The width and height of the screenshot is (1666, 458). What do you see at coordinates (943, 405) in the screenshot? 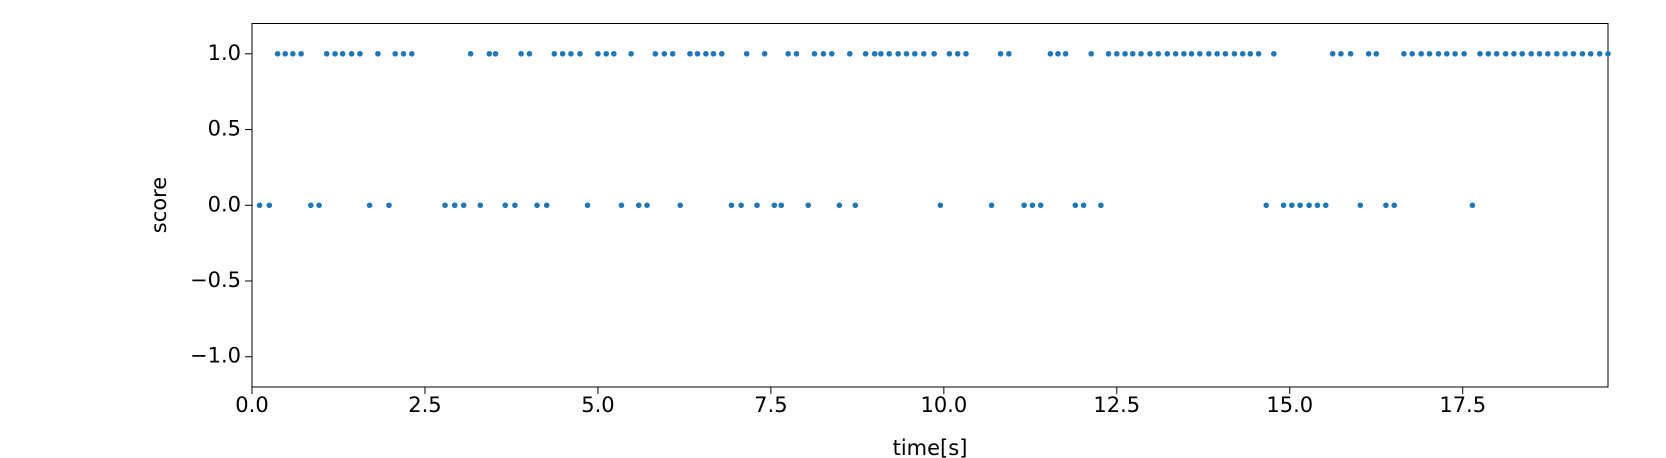
I see `x-tick-label: 10.0` at bounding box center [943, 405].